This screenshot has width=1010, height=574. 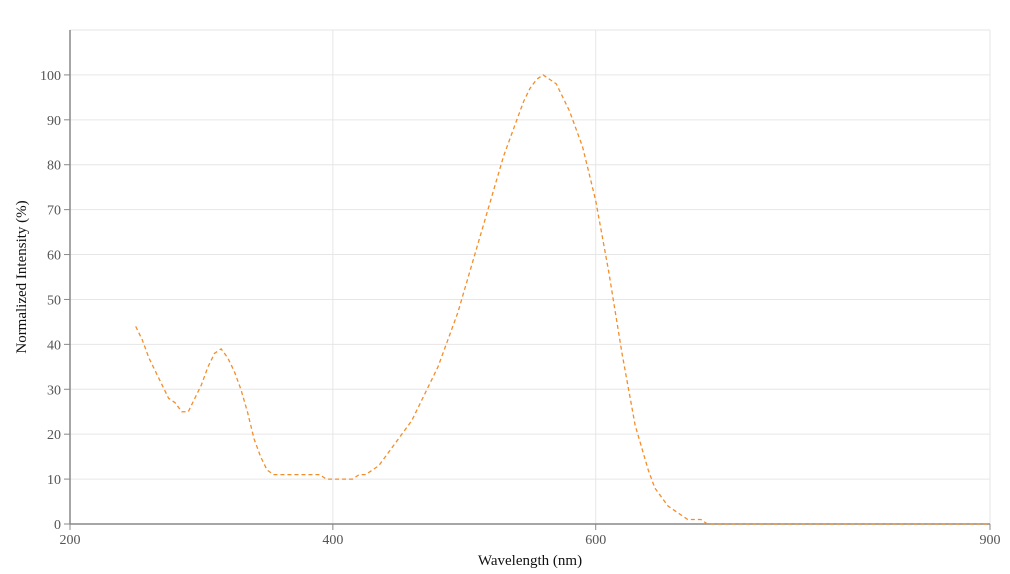 What do you see at coordinates (54, 256) in the screenshot?
I see `y-tick-label: 60` at bounding box center [54, 256].